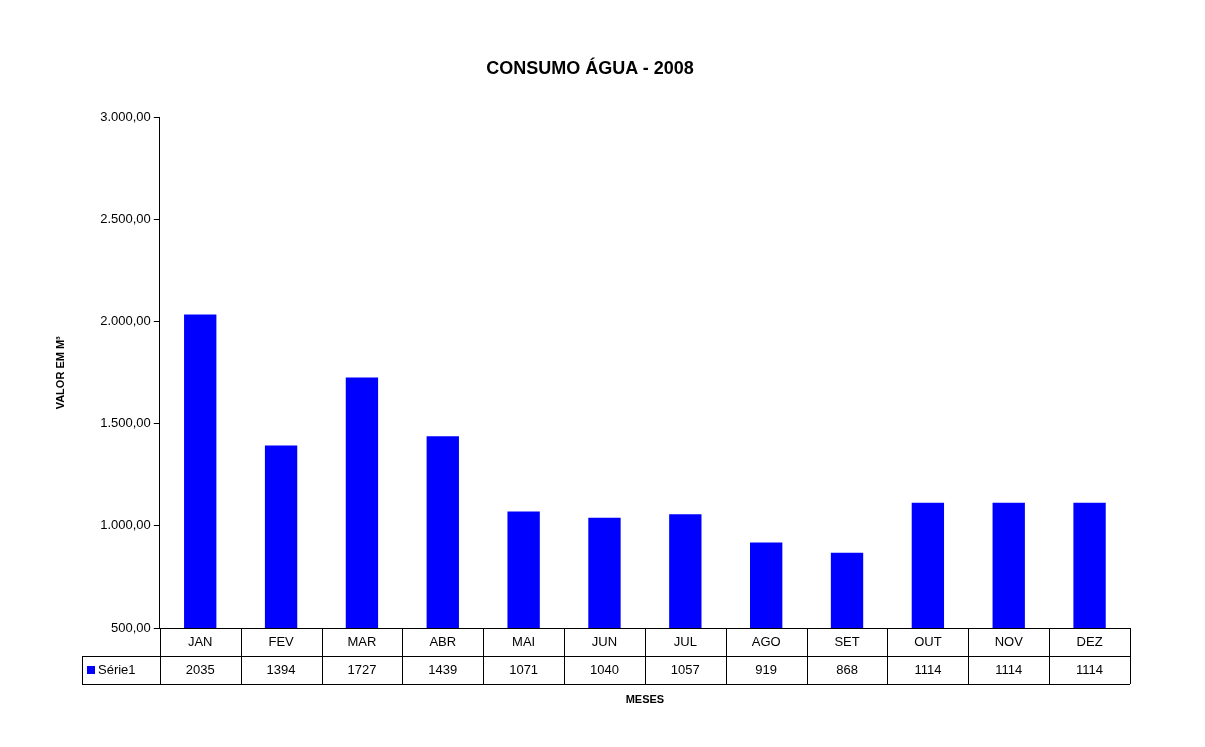  What do you see at coordinates (362, 669) in the screenshot?
I see `data-label: 1727` at bounding box center [362, 669].